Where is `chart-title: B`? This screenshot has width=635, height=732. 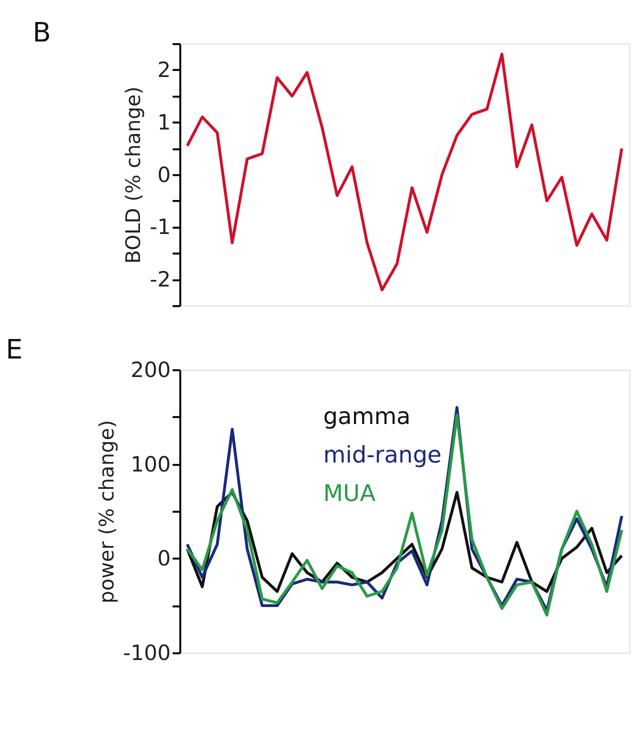 chart-title: B is located at coordinates (41, 33).